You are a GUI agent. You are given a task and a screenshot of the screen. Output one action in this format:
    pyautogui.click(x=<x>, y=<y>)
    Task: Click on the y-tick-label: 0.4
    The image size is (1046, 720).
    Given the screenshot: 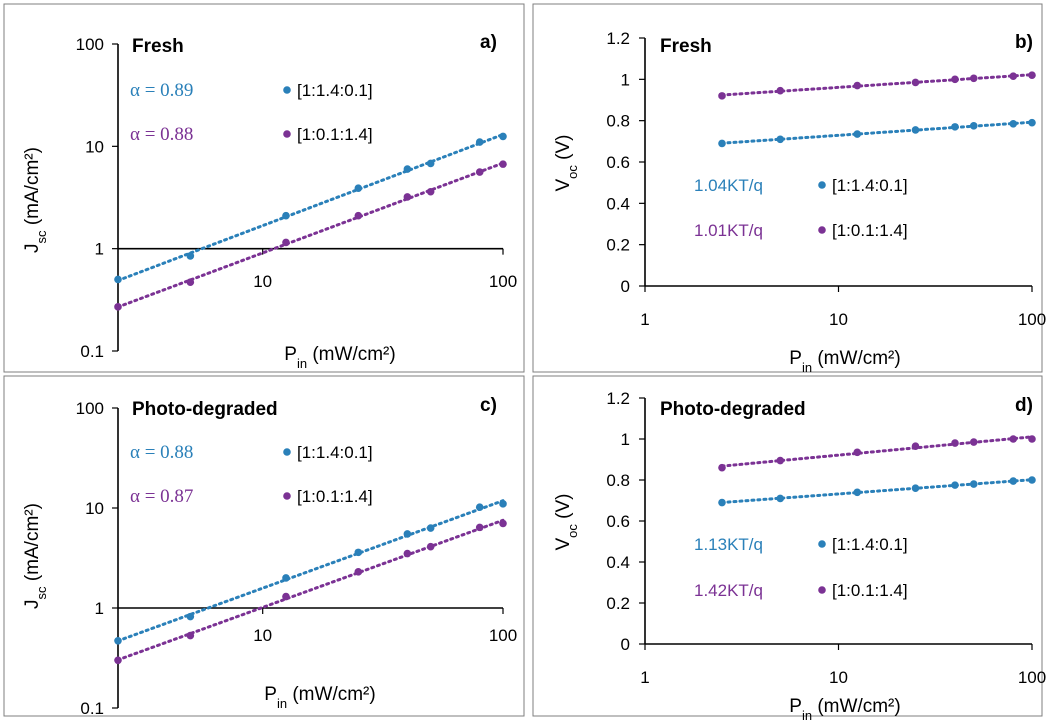 What is the action you would take?
    pyautogui.click(x=618, y=562)
    